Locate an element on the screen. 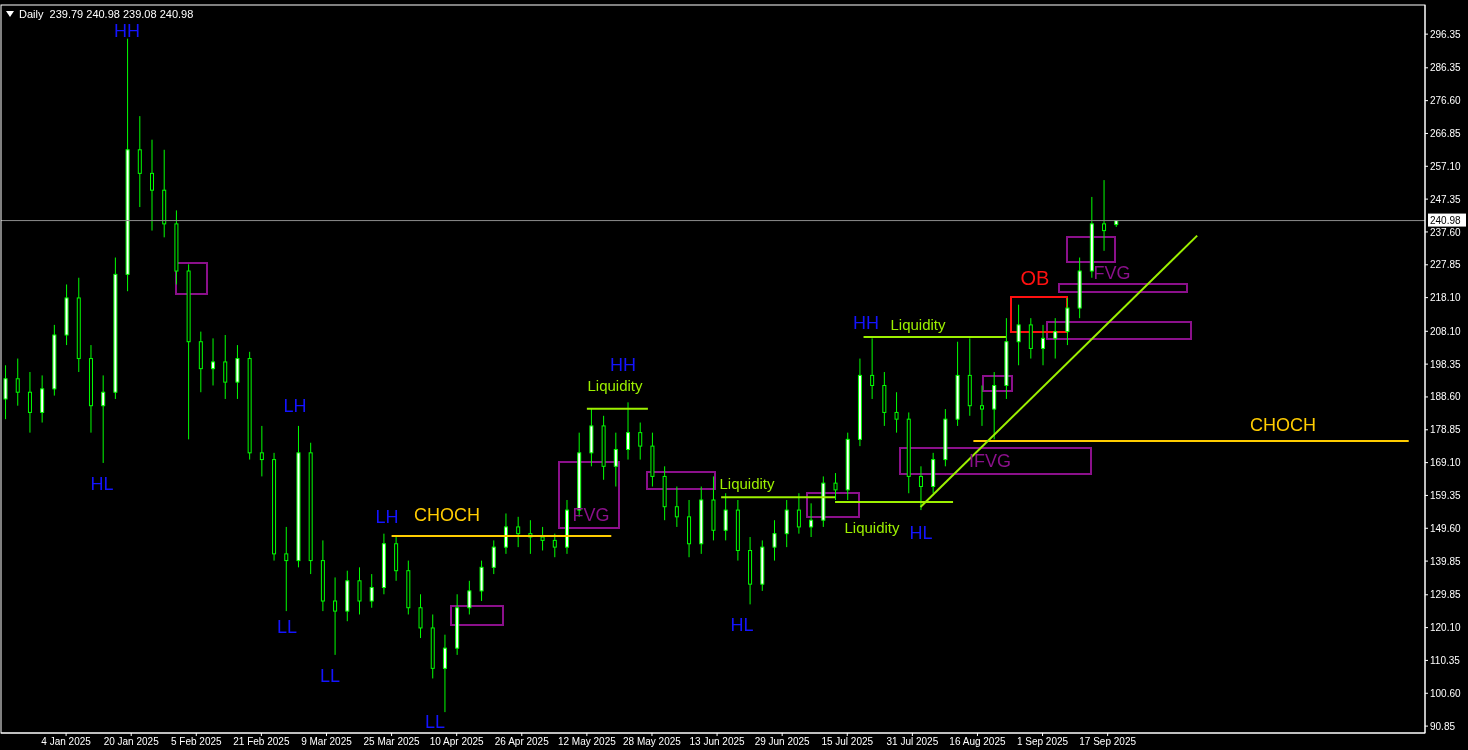 The height and width of the screenshot is (750, 1468). y-tick-label: 286.35 is located at coordinates (1446, 68).